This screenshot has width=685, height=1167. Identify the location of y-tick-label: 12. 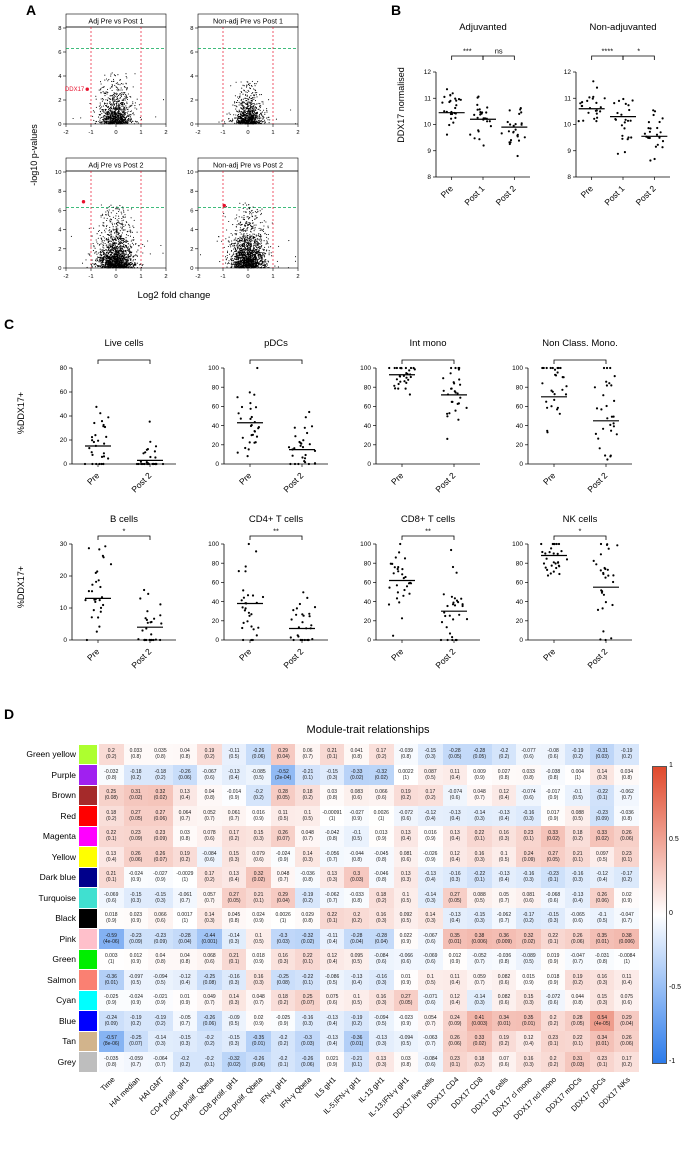
(568, 72).